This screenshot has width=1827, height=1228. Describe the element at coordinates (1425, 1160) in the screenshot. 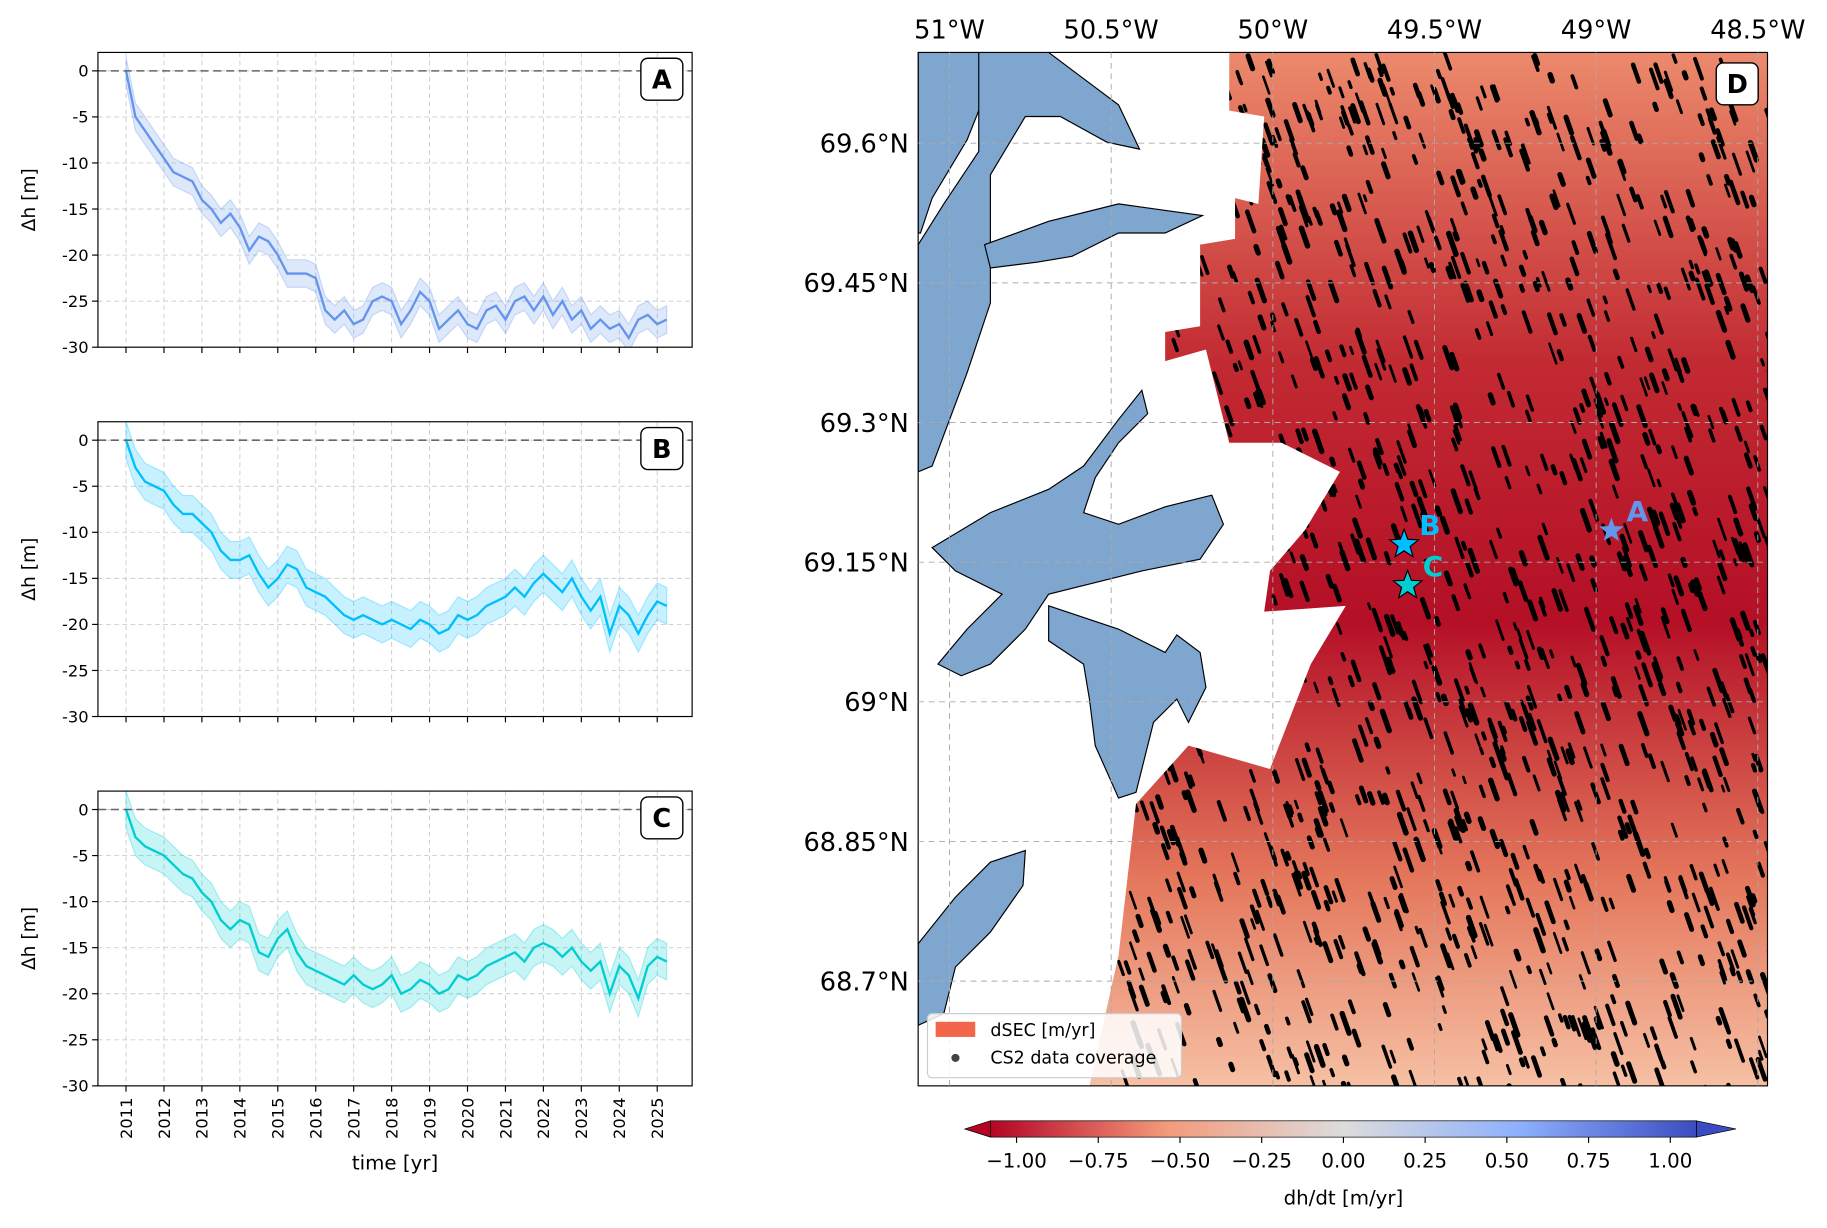

I see `colorbar-tick-label: 0.25` at that location.